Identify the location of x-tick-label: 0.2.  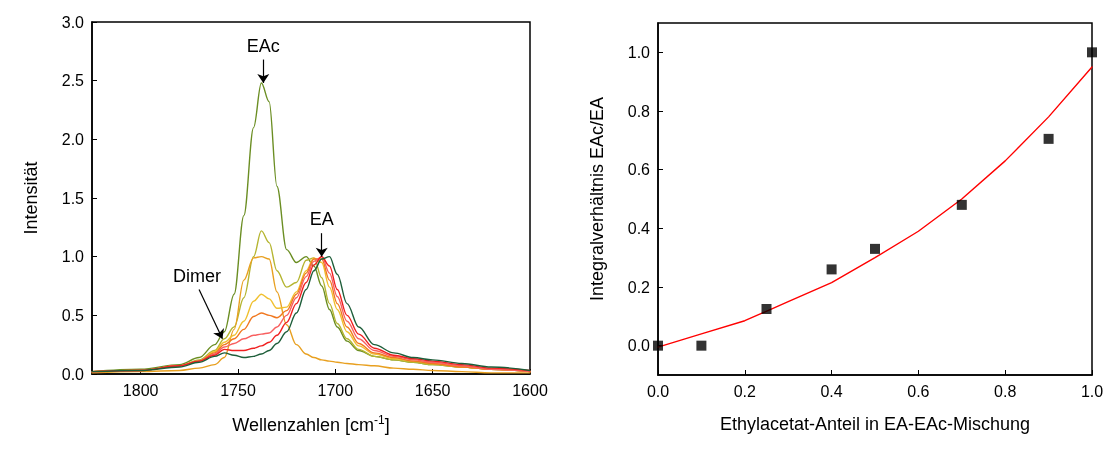
(745, 391).